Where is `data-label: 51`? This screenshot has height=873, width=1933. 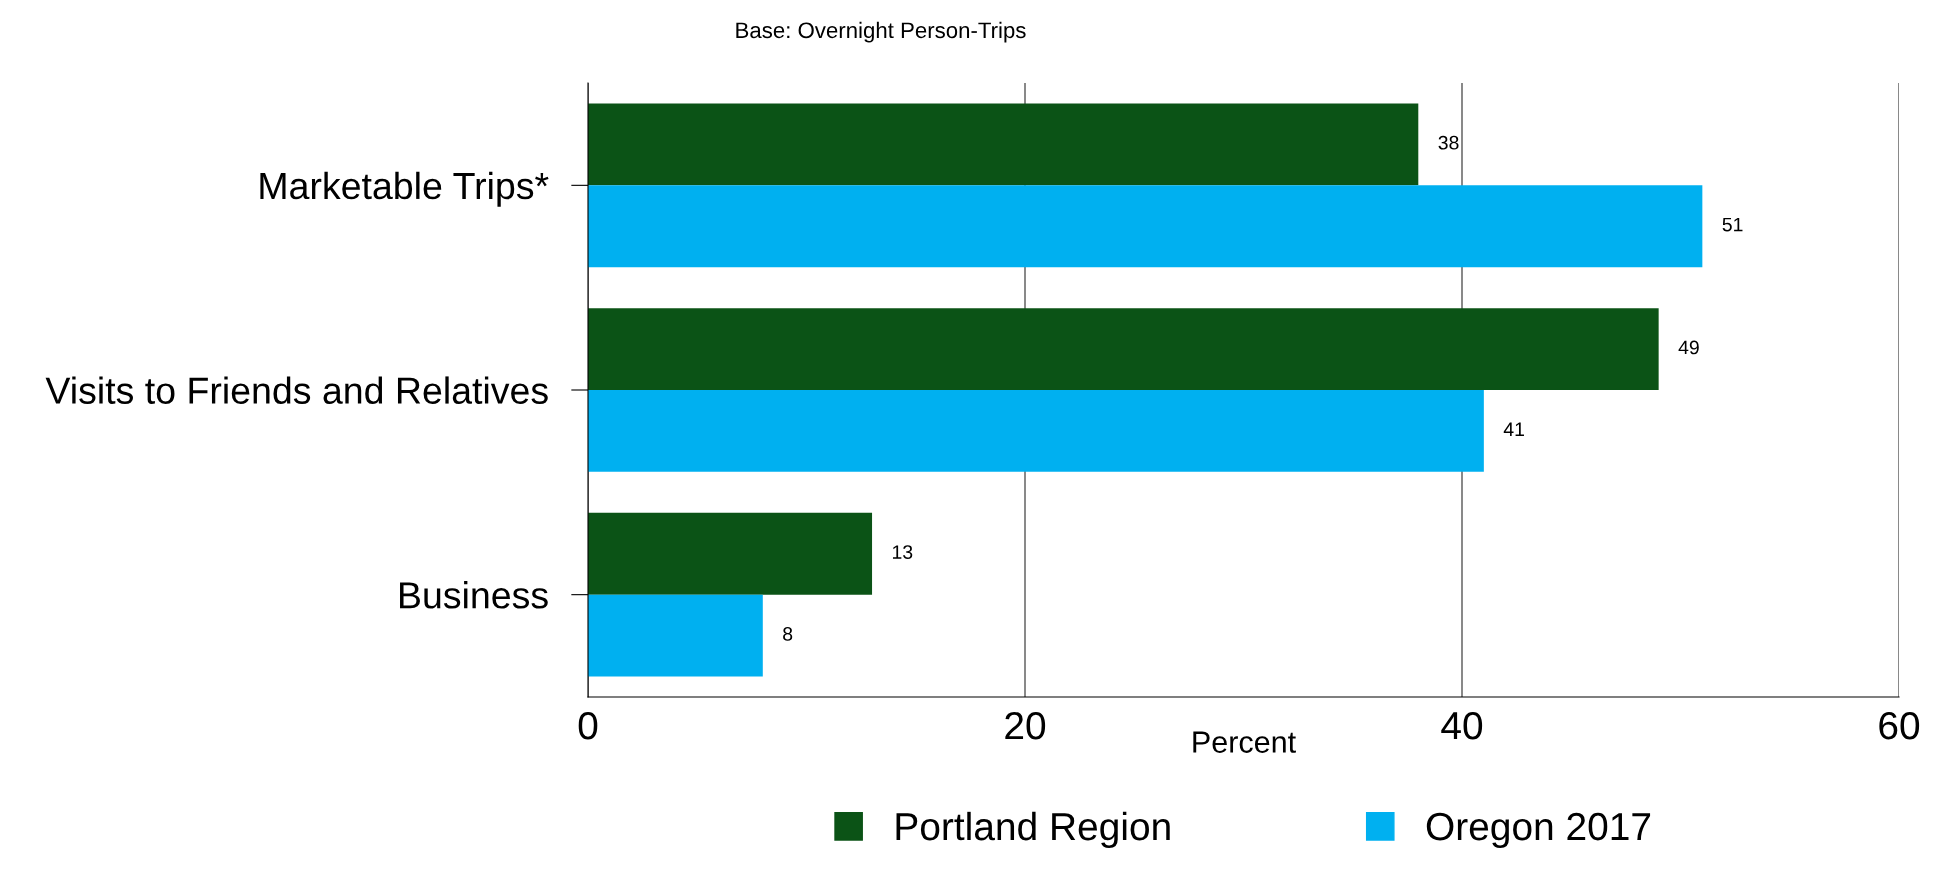
data-label: 51 is located at coordinates (1732, 224).